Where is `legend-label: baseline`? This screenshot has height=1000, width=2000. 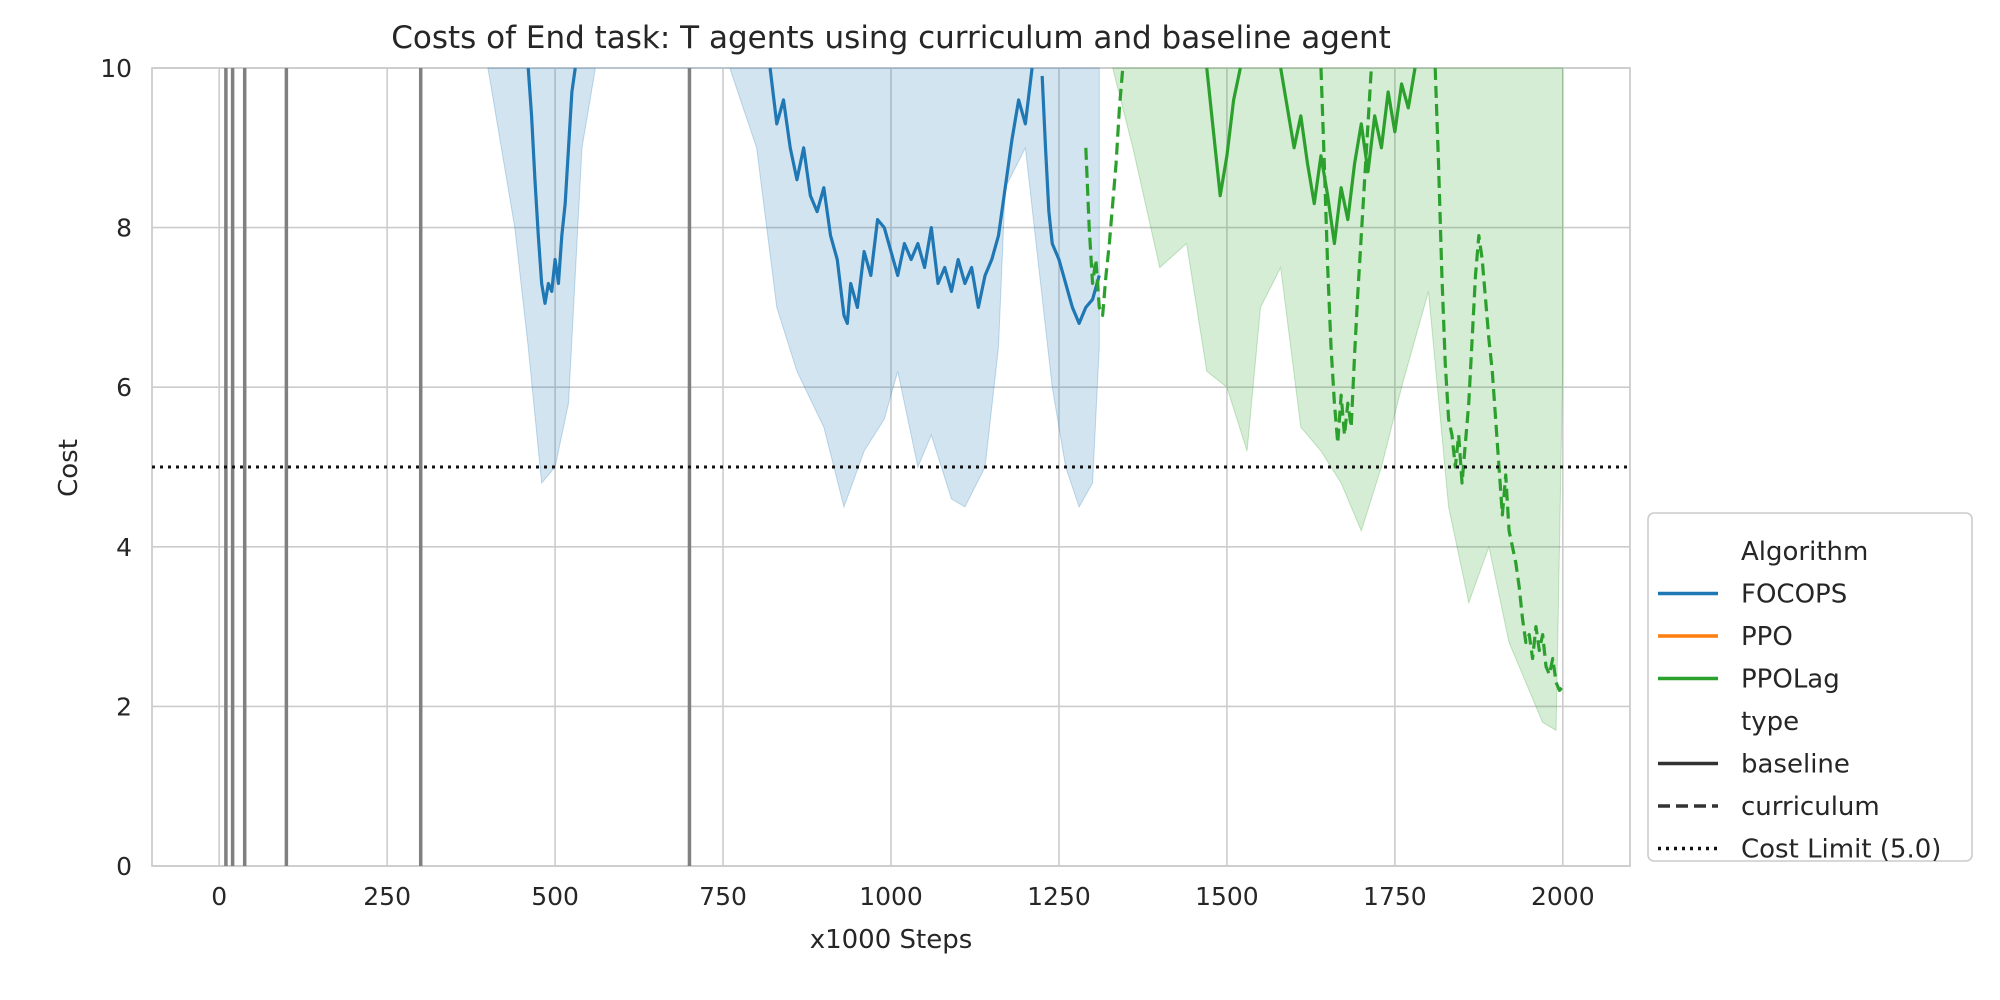 legend-label: baseline is located at coordinates (1795, 765).